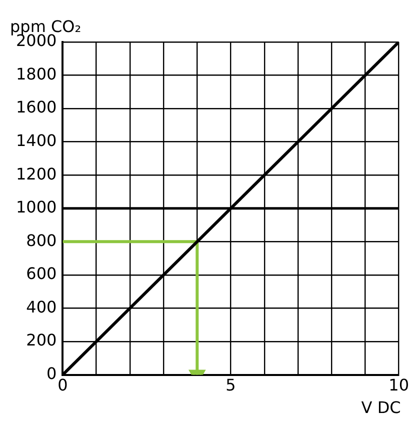 This screenshot has height=430, width=419. What do you see at coordinates (41, 340) in the screenshot?
I see `y-tick-label: 200` at bounding box center [41, 340].